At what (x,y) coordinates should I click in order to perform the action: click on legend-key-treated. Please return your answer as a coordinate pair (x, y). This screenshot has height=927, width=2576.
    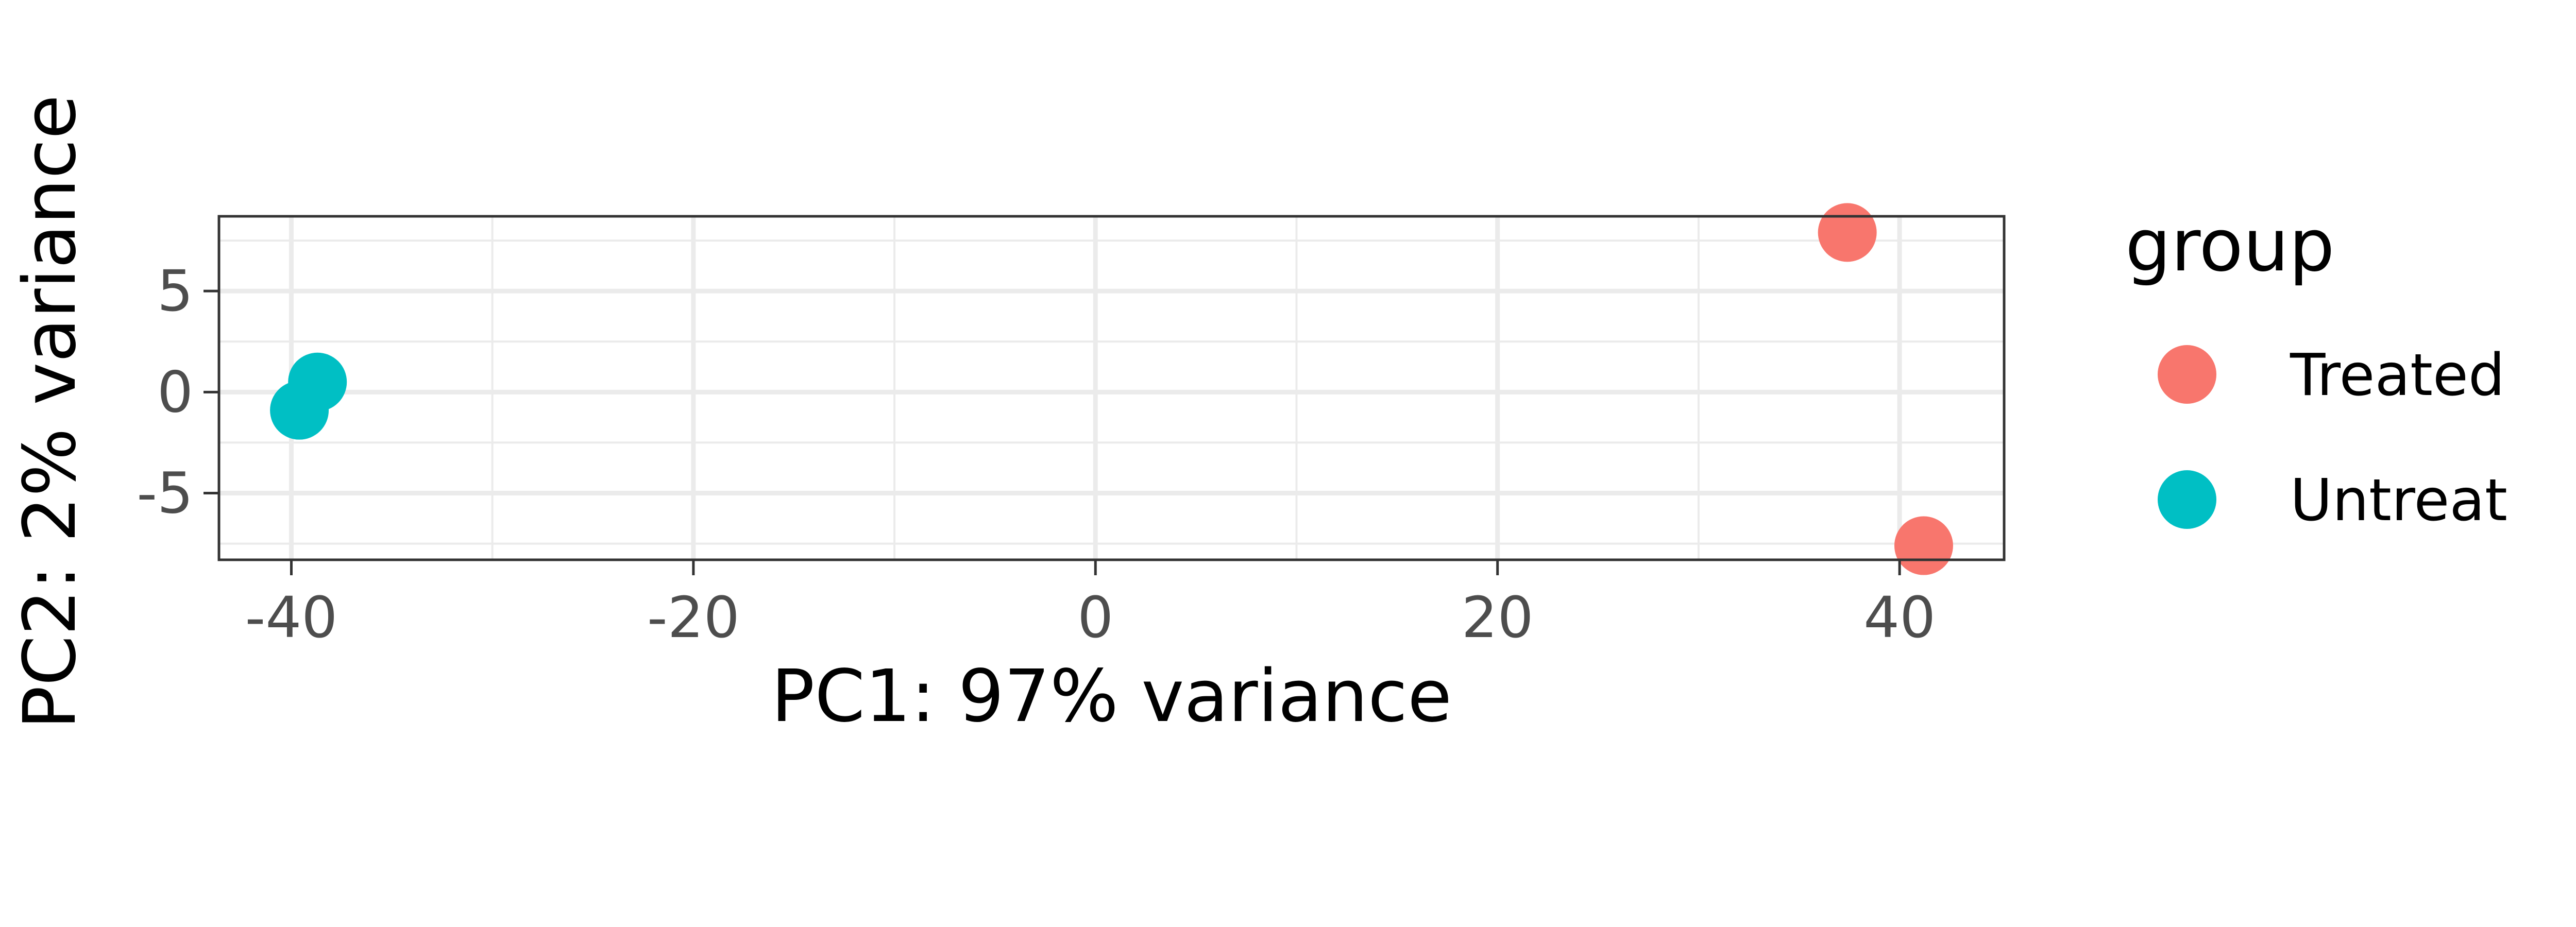
    Looking at the image, I should click on (2187, 375).